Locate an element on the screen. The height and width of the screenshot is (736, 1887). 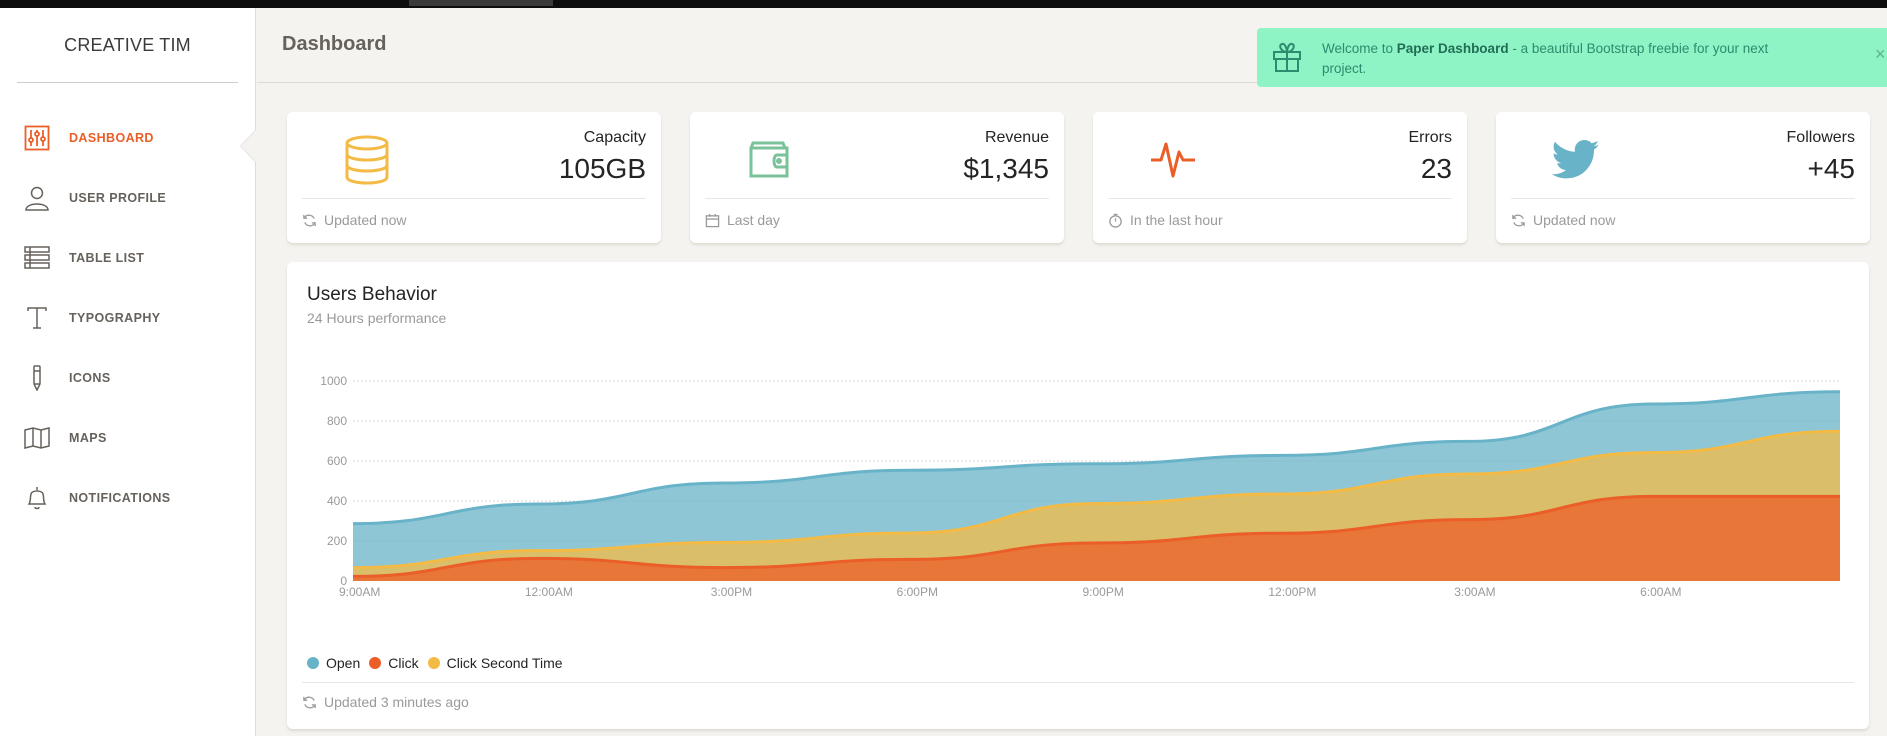
sidebar-item-user-profile: USER PROFILE is located at coordinates (128, 198).